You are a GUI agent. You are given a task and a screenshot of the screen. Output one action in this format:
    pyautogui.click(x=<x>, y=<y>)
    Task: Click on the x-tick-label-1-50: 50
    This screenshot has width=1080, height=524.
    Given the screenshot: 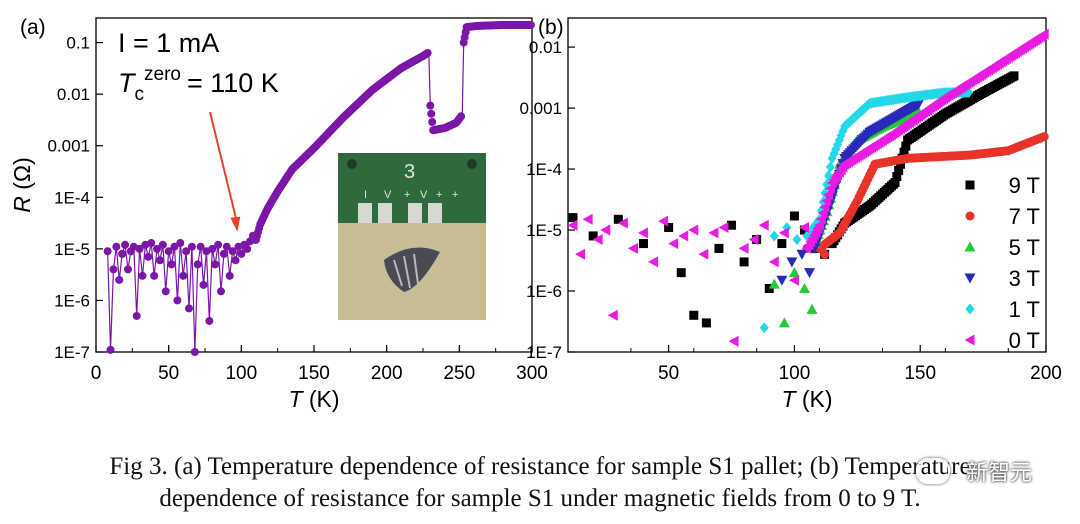 What is the action you would take?
    pyautogui.click(x=668, y=373)
    